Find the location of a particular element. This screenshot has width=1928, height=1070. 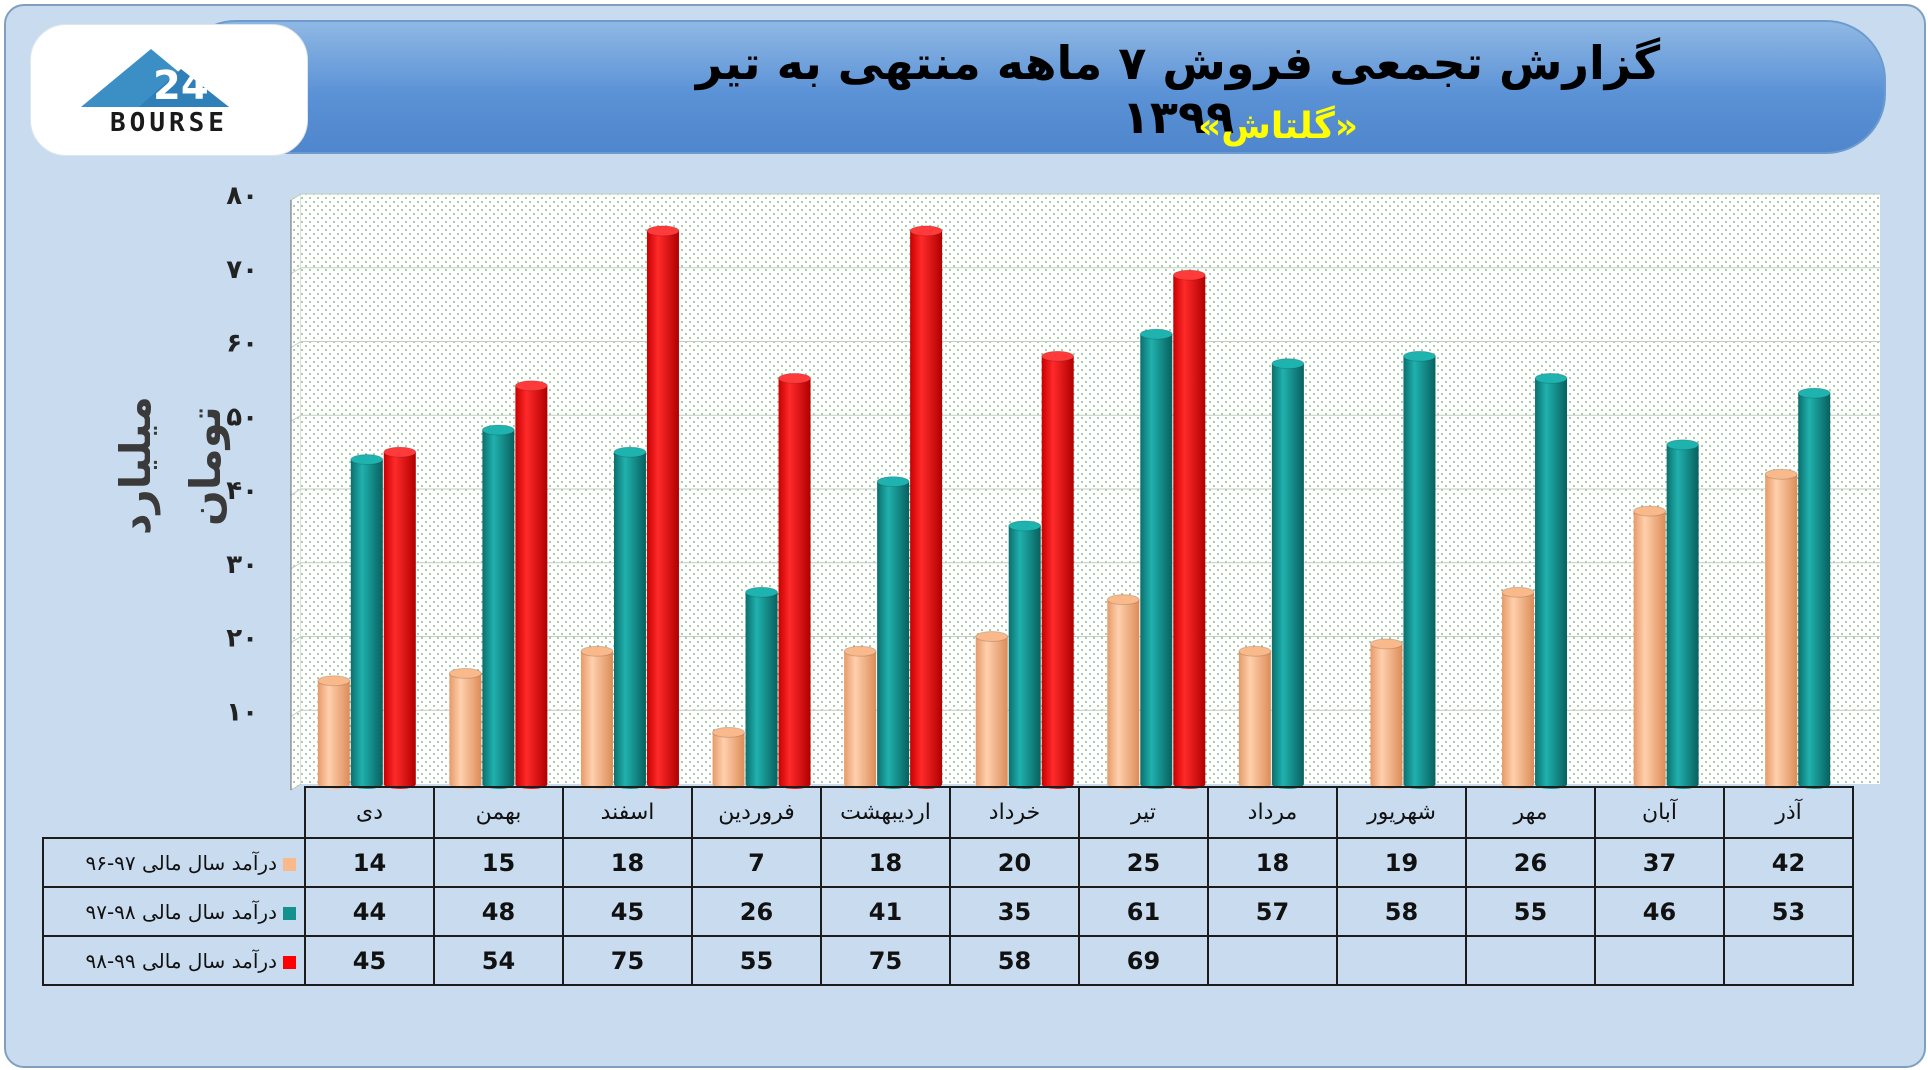

month-label: تیر is located at coordinates (1143, 812).